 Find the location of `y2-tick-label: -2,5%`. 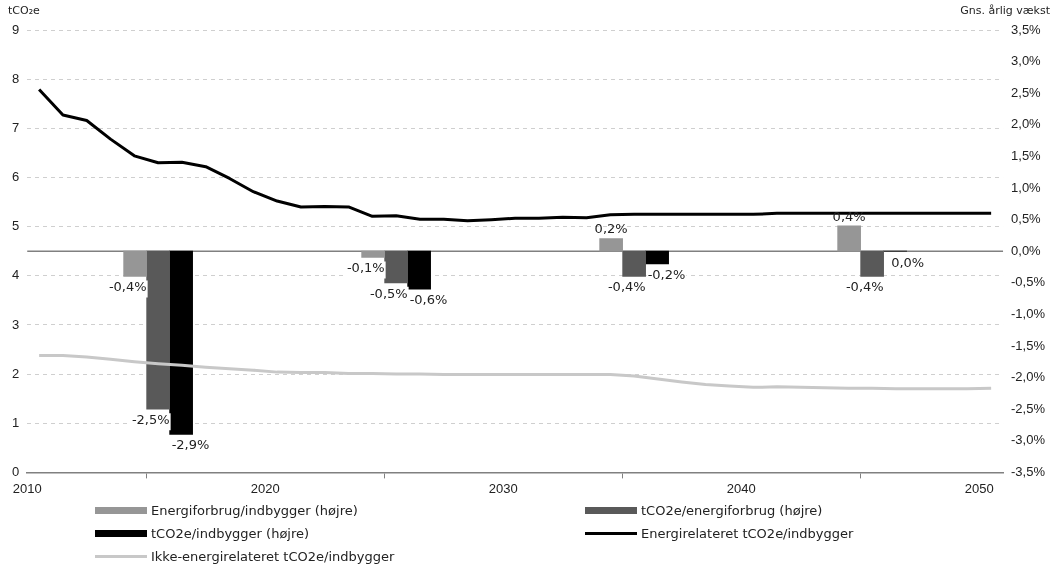

y2-tick-label: -2,5% is located at coordinates (1028, 408).